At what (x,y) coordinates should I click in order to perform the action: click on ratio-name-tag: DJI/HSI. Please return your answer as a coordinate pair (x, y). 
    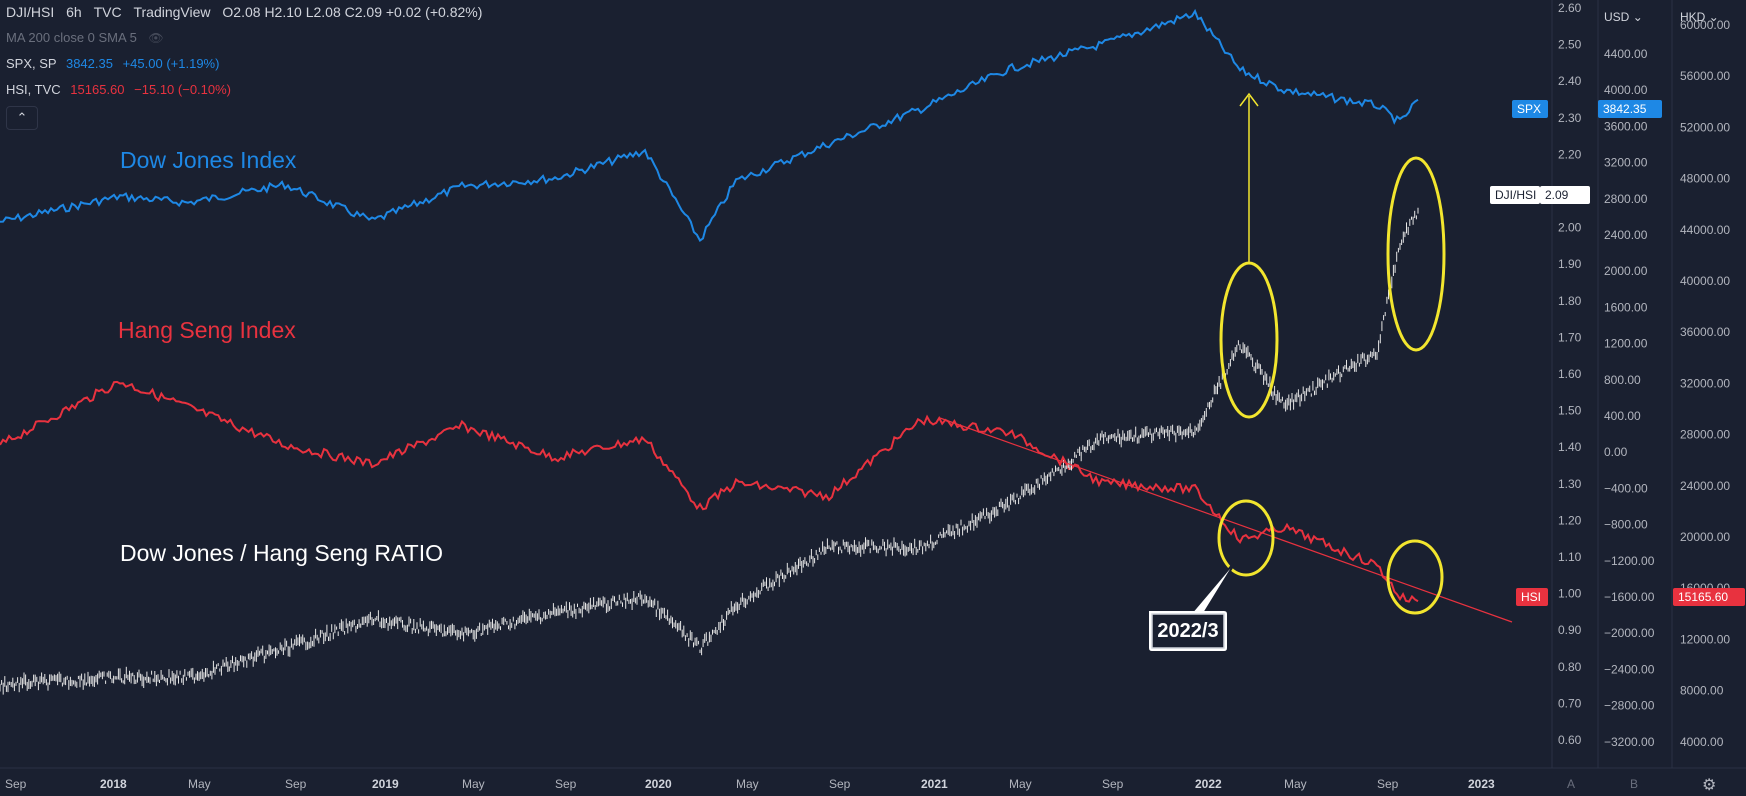
    Looking at the image, I should click on (1515, 195).